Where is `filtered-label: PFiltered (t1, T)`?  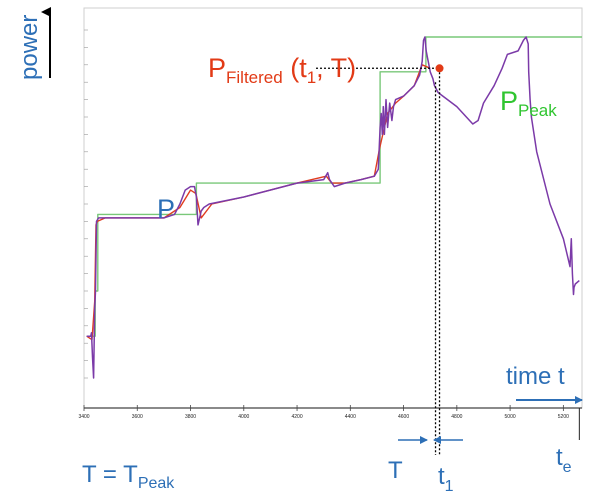 filtered-label: PFiltered (t1, T) is located at coordinates (282, 70).